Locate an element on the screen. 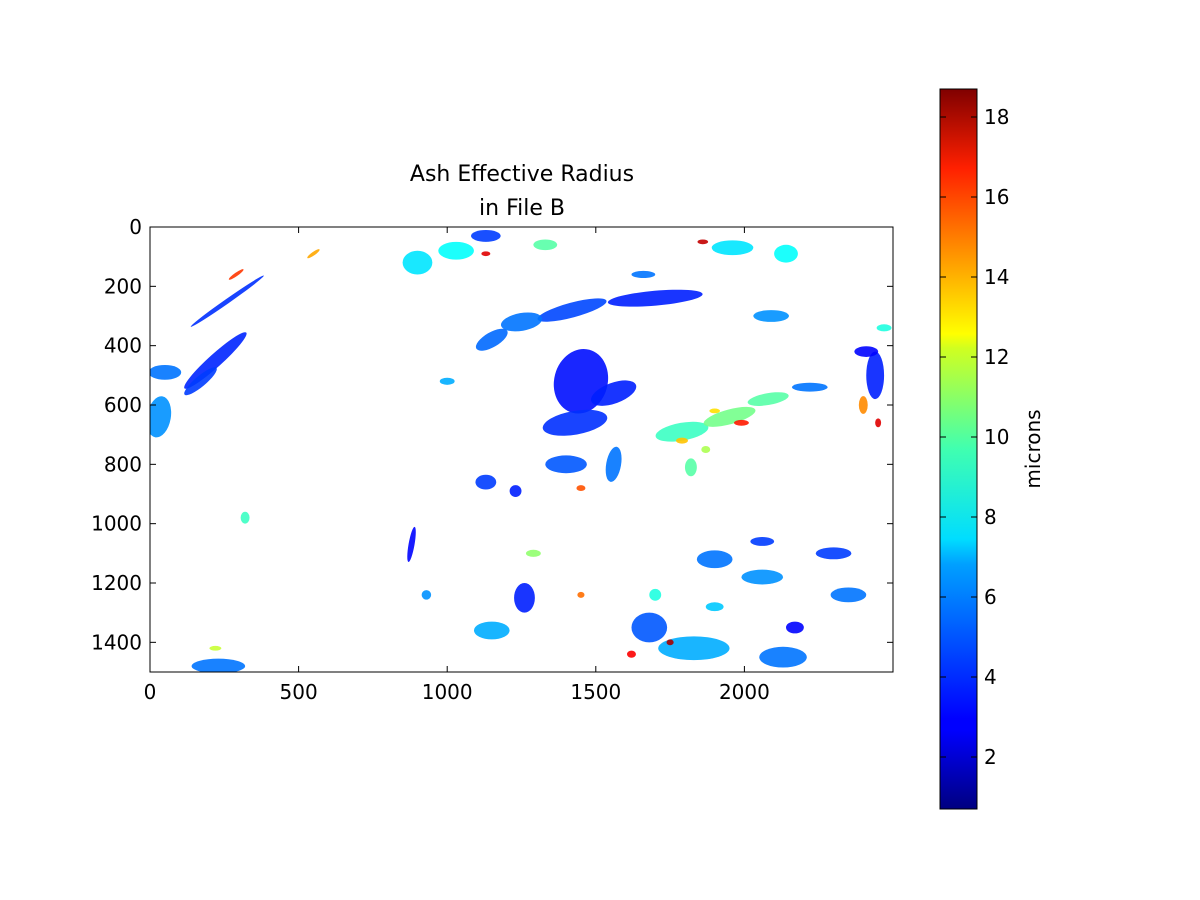 This screenshot has width=1200, height=900. y-tick-label: 0 is located at coordinates (135, 227).